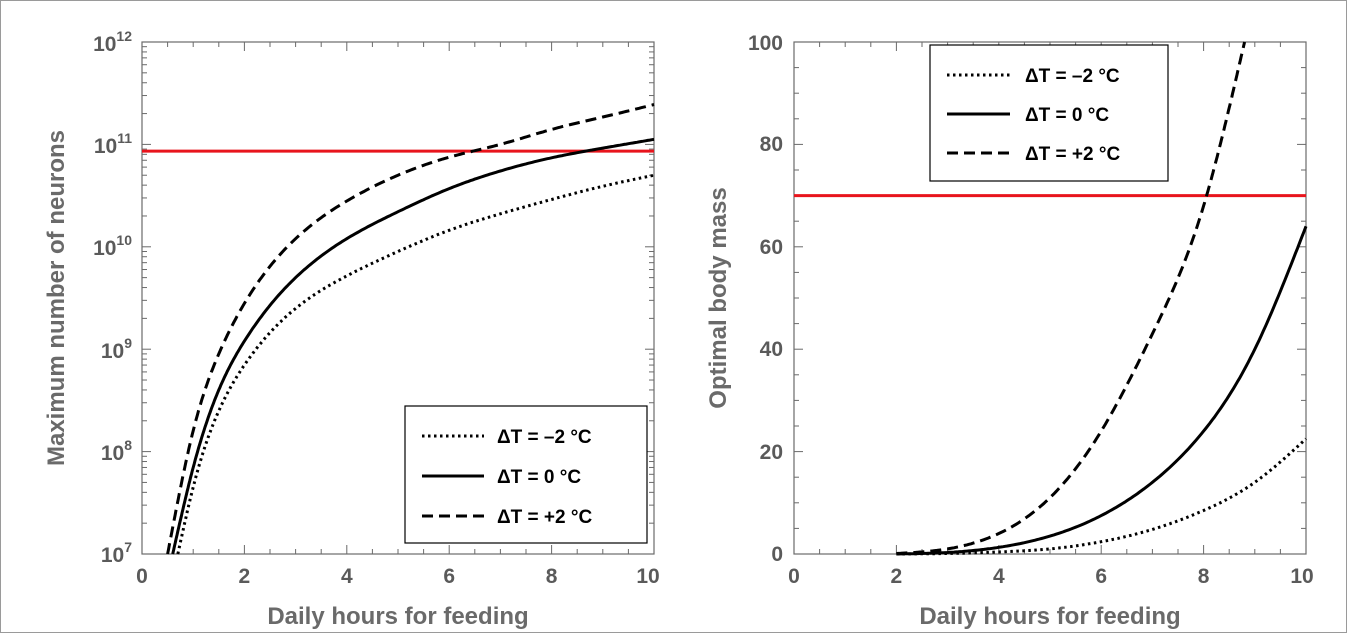  I want to click on right-y-axis-label: Optimal body mass, so click(718, 297).